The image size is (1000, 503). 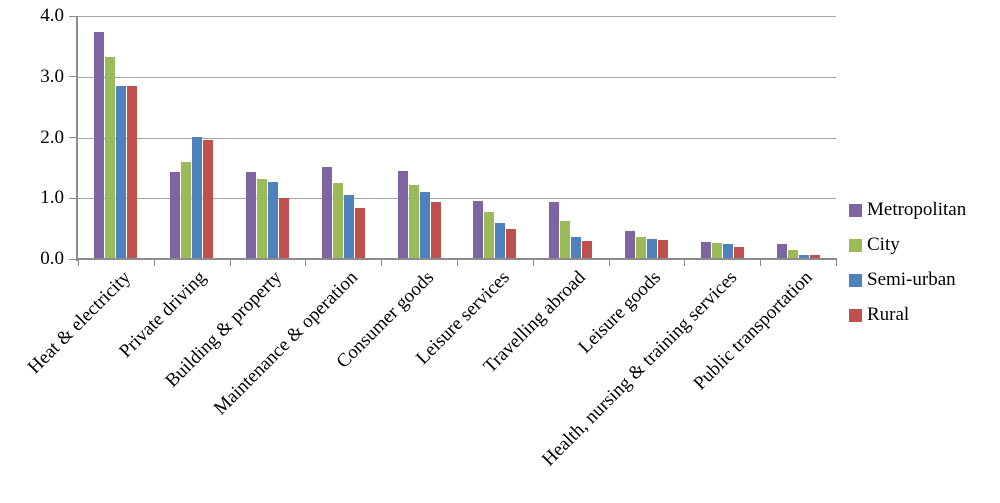 I want to click on legend-label: Metropolitan, so click(x=917, y=209).